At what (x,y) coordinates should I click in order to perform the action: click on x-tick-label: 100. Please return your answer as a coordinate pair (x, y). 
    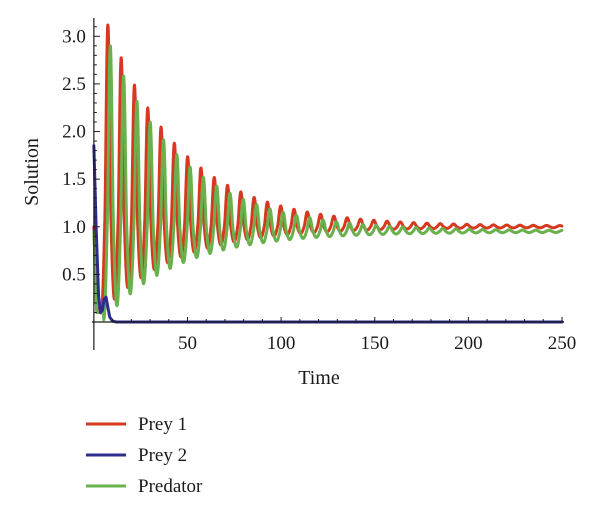
    Looking at the image, I should click on (281, 343).